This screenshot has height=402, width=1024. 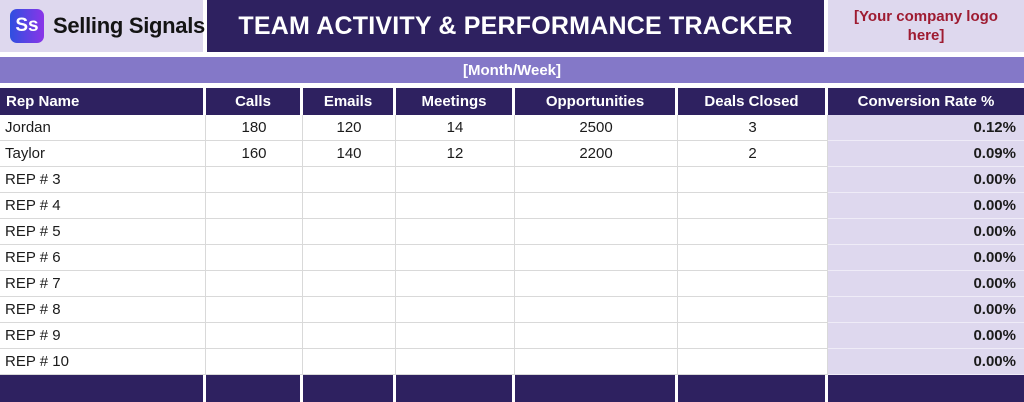 What do you see at coordinates (254, 388) in the screenshot?
I see `footer-cell-calls` at bounding box center [254, 388].